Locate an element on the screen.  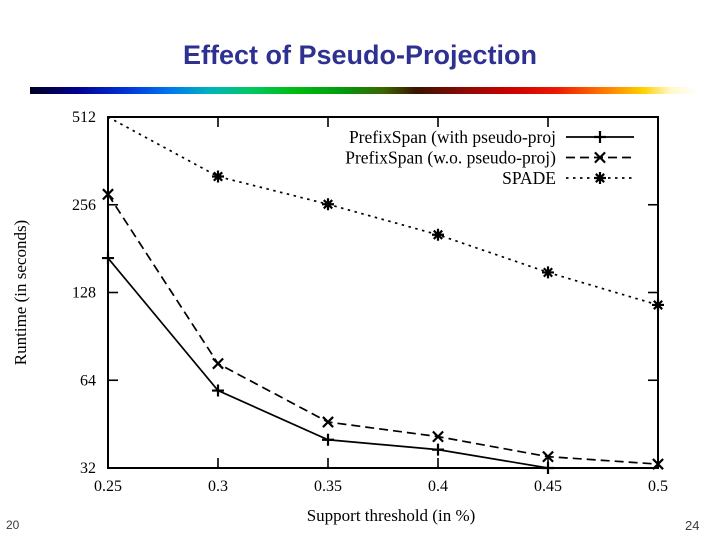
x-axis-title: Support threshold (in %) is located at coordinates (391, 515).